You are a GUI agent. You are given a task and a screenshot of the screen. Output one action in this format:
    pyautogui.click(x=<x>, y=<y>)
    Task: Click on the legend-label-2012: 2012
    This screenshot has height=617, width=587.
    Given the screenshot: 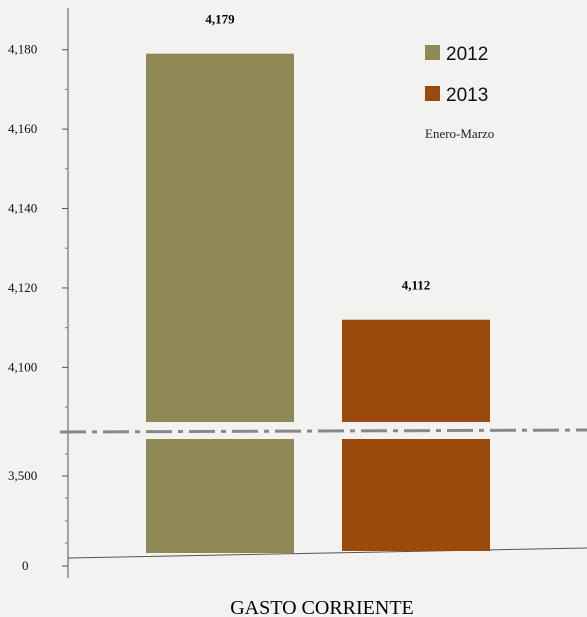 What is the action you would take?
    pyautogui.click(x=467, y=54)
    